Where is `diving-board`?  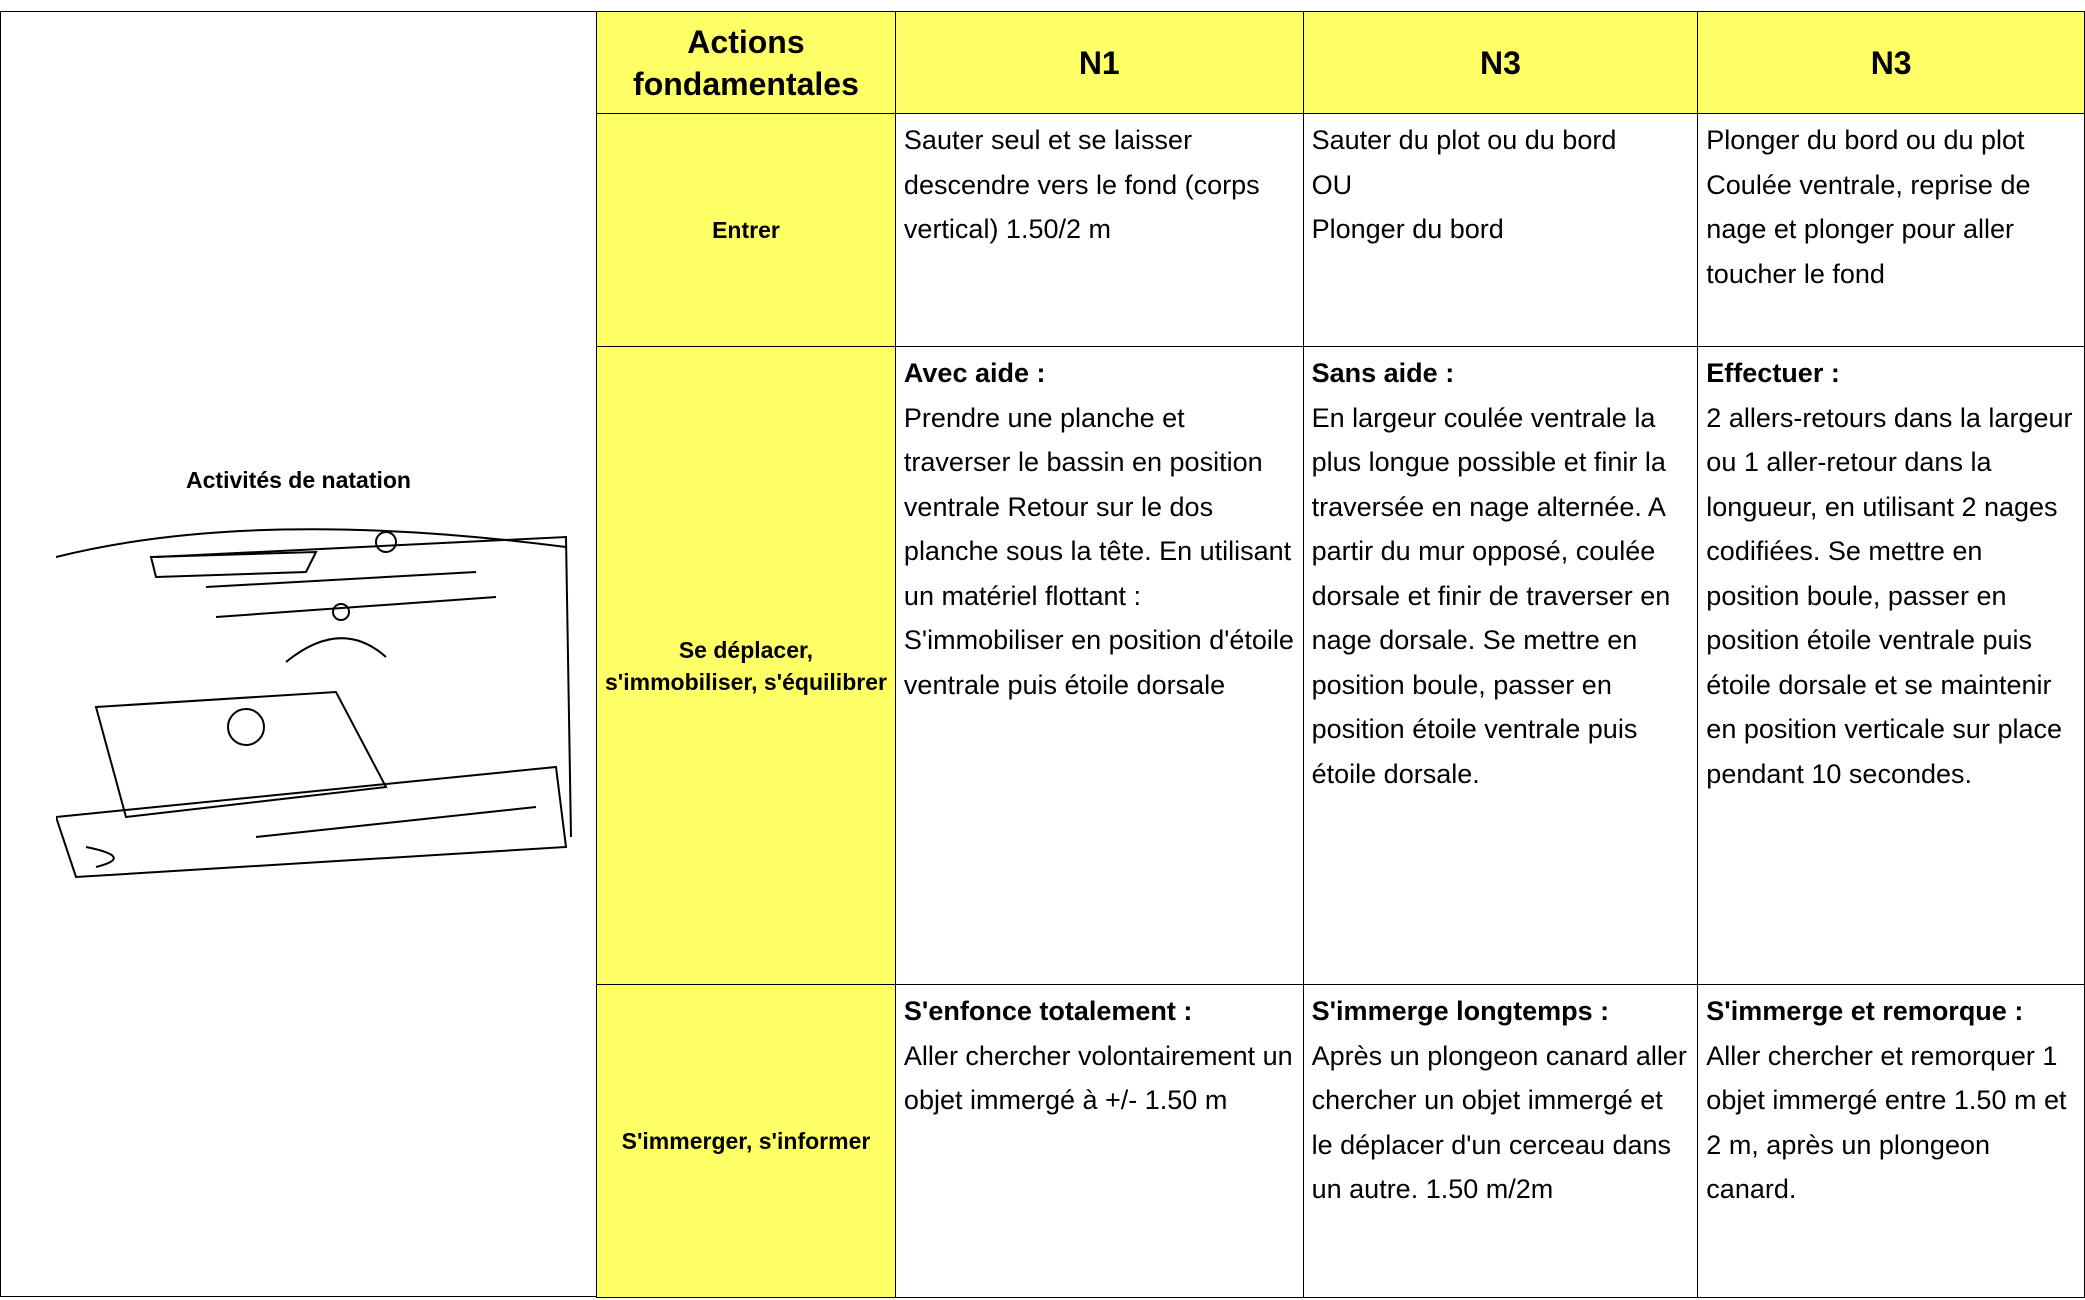 diving-board is located at coordinates (233, 564).